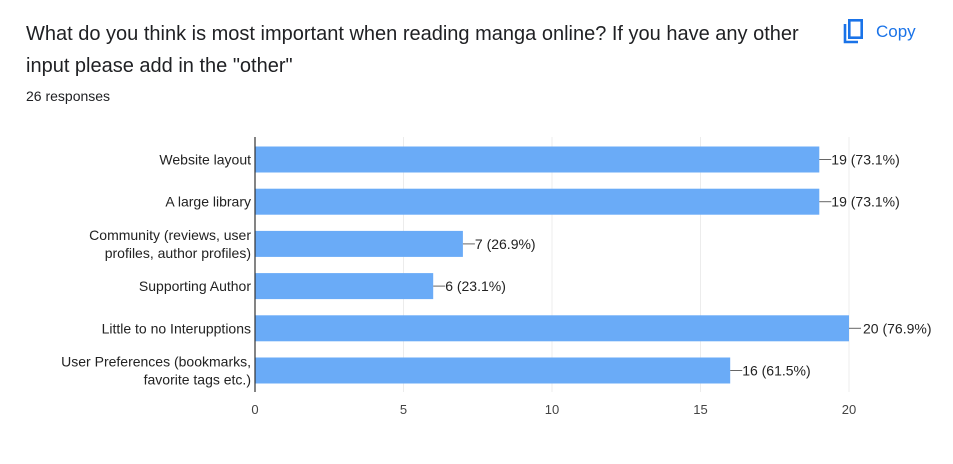  Describe the element at coordinates (897, 328) in the screenshot. I see `data-label: 20 (76.9%)` at that location.